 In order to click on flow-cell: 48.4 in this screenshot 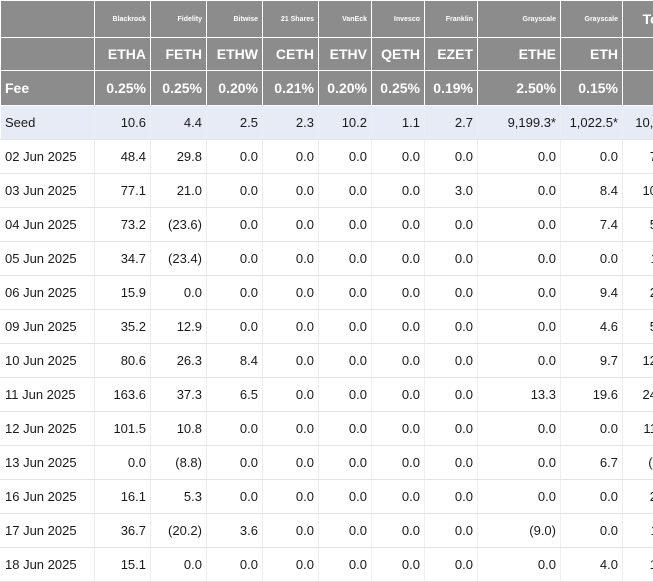, I will do `click(123, 157)`.